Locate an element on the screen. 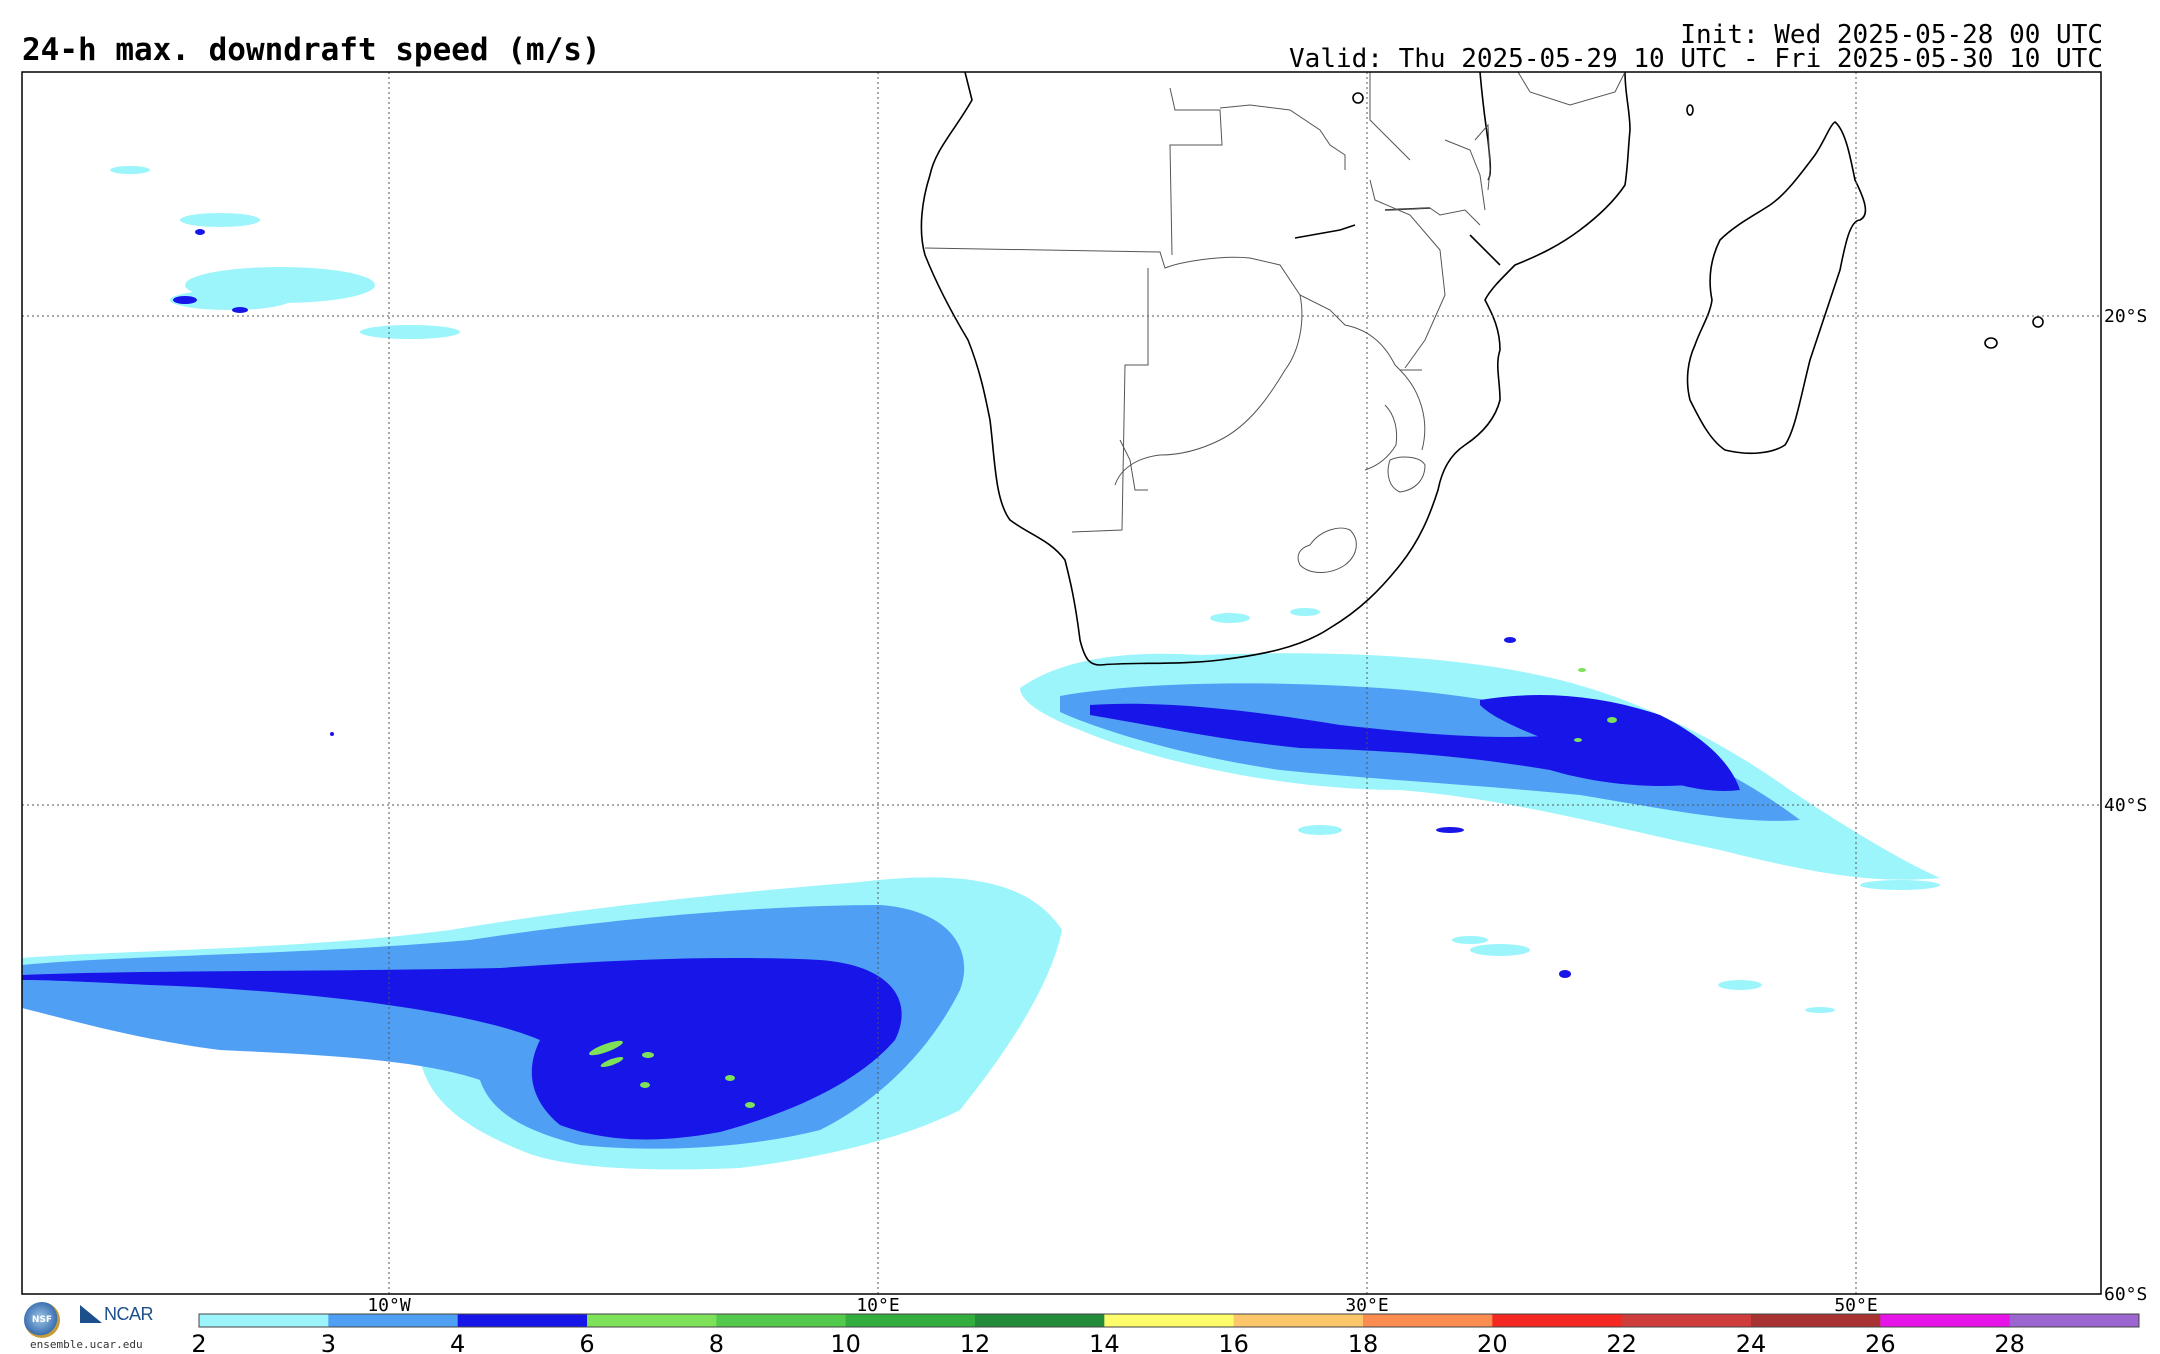  colorbar-tick-label: 24 is located at coordinates (1751, 1342).